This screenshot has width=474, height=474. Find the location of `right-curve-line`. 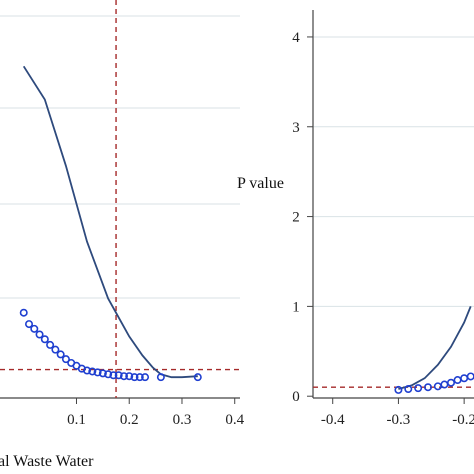

right-curve-line is located at coordinates (435, 348).